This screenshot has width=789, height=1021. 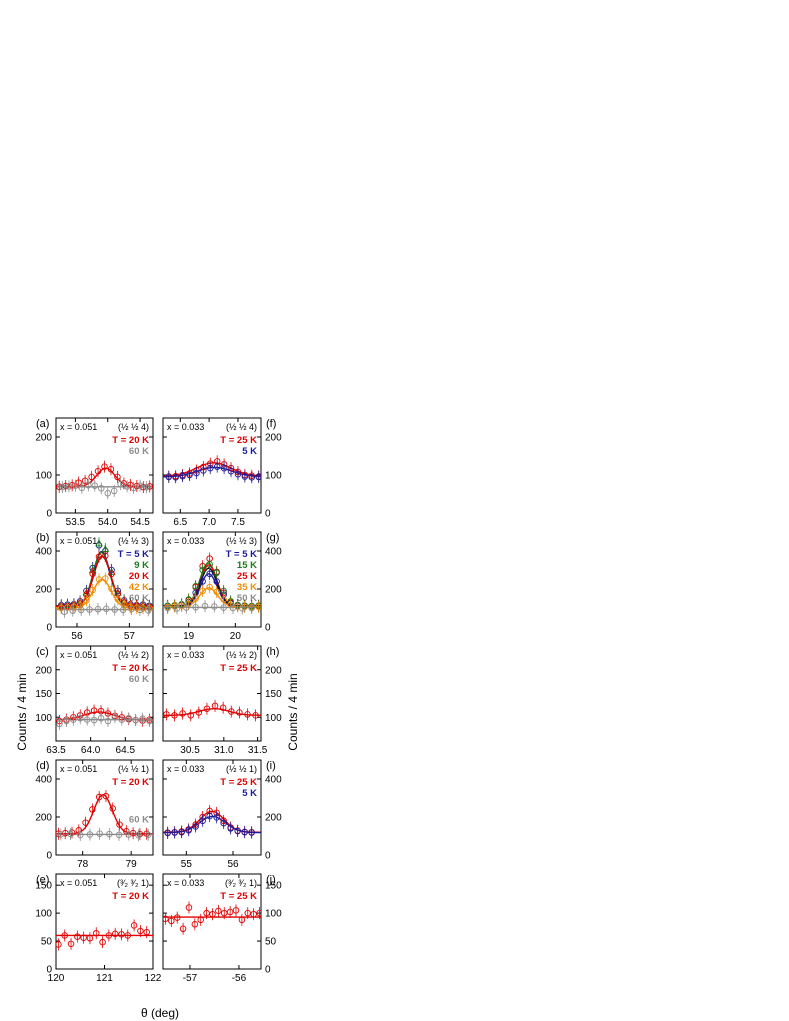 I want to click on panel-label: (a), so click(x=42, y=424).